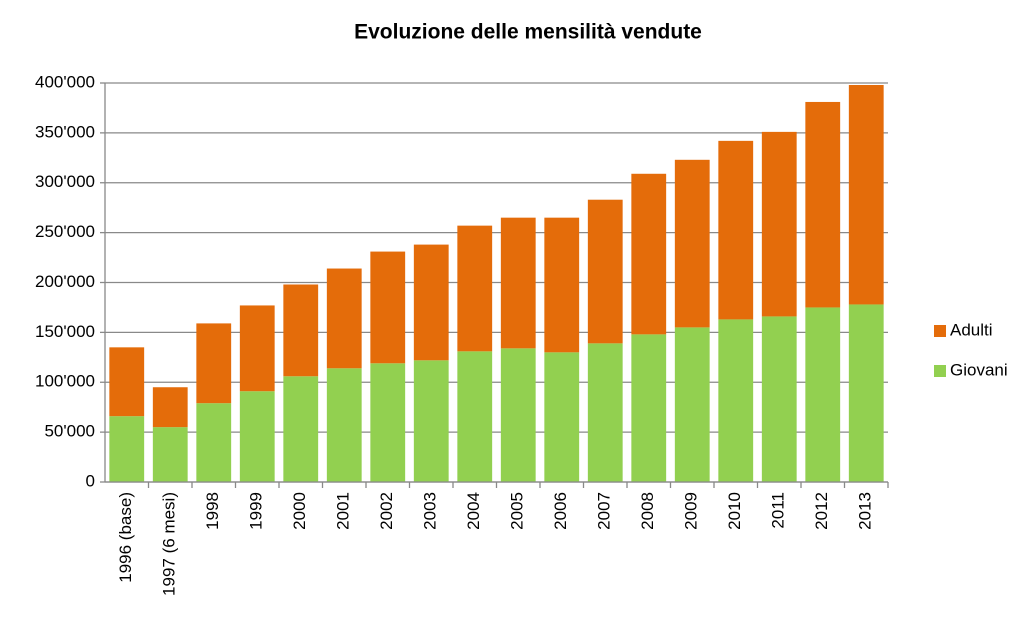  I want to click on y-tick-label: 400'000, so click(65, 81).